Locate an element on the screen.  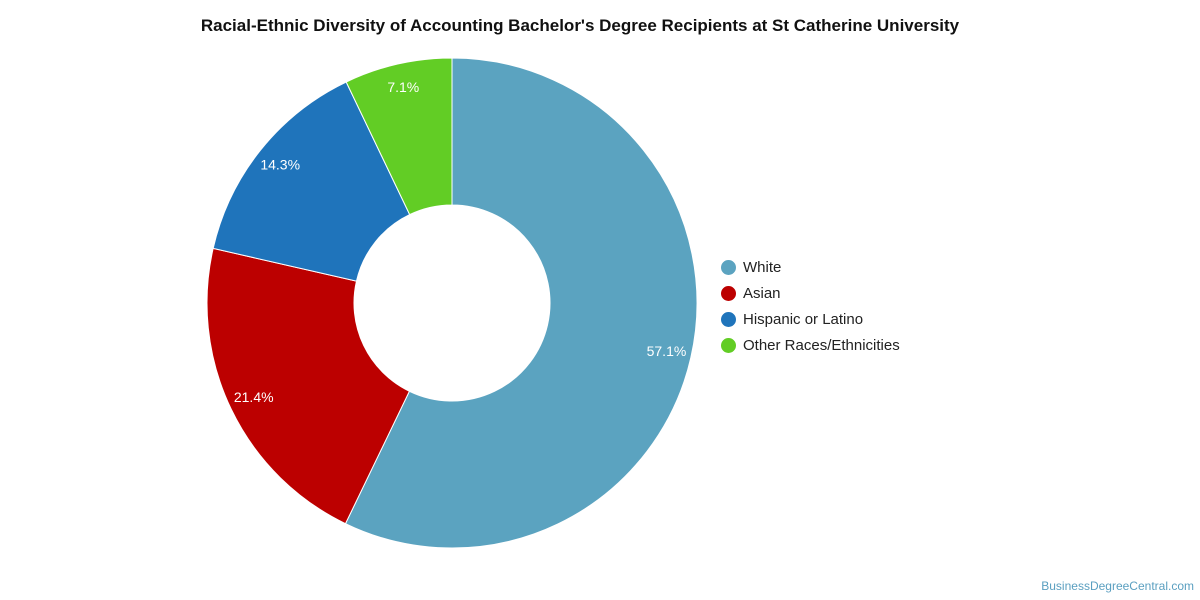
legend-swatch-asian is located at coordinates (728, 293).